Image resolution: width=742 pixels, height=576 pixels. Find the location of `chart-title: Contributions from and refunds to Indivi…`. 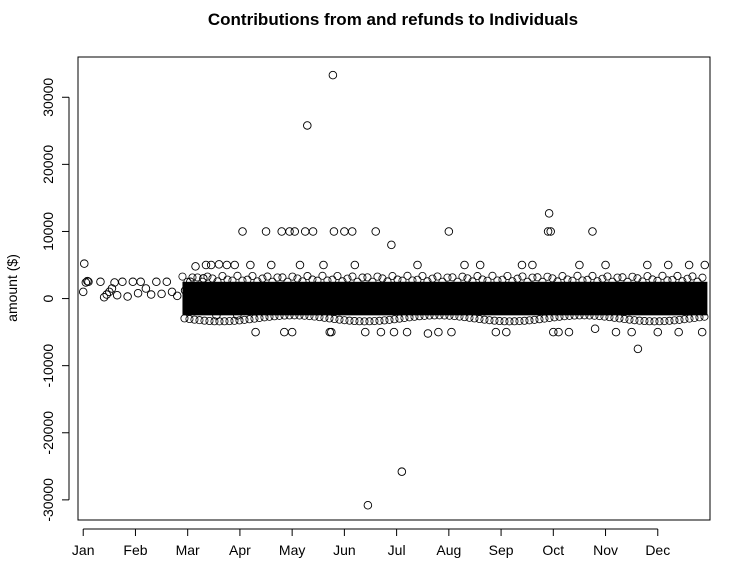

chart-title: Contributions from and refunds to Indivi… is located at coordinates (393, 19).